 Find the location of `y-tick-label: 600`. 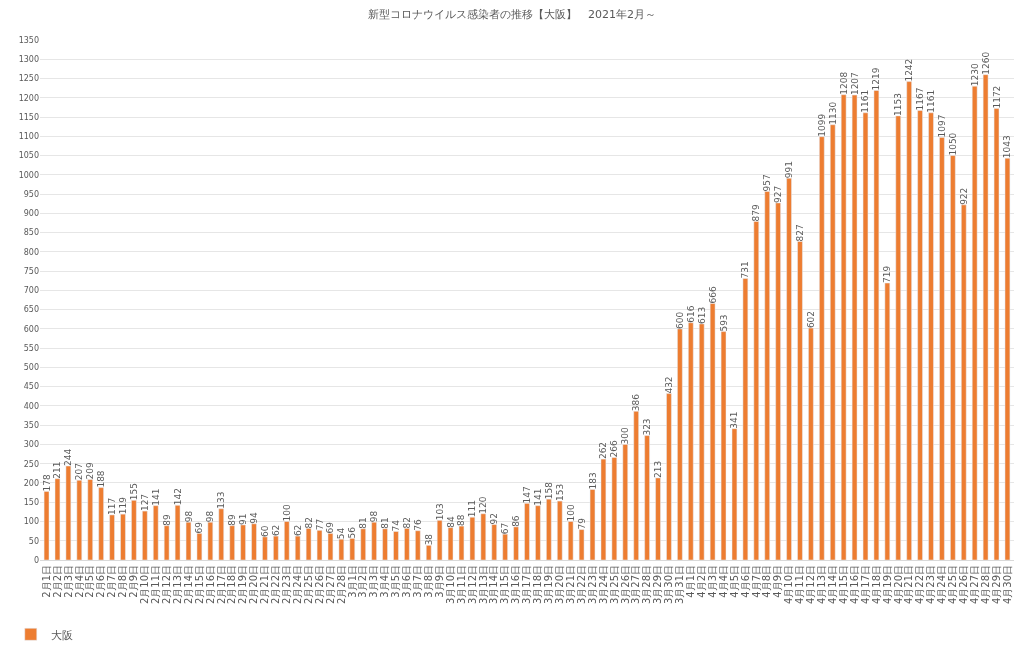

y-tick-label: 600 is located at coordinates (31, 329).